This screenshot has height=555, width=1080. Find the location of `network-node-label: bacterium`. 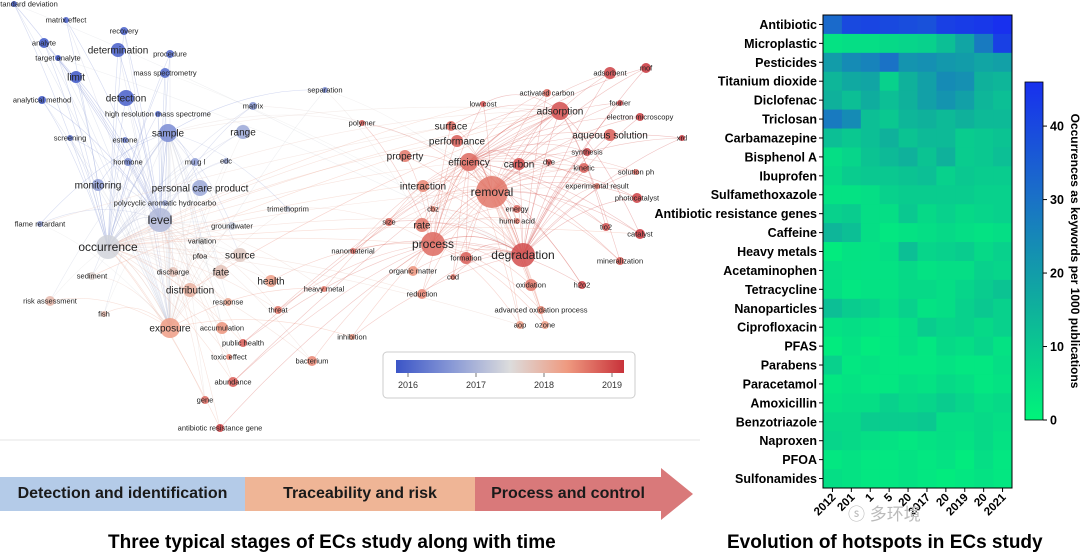

network-node-label: bacterium is located at coordinates (312, 361).